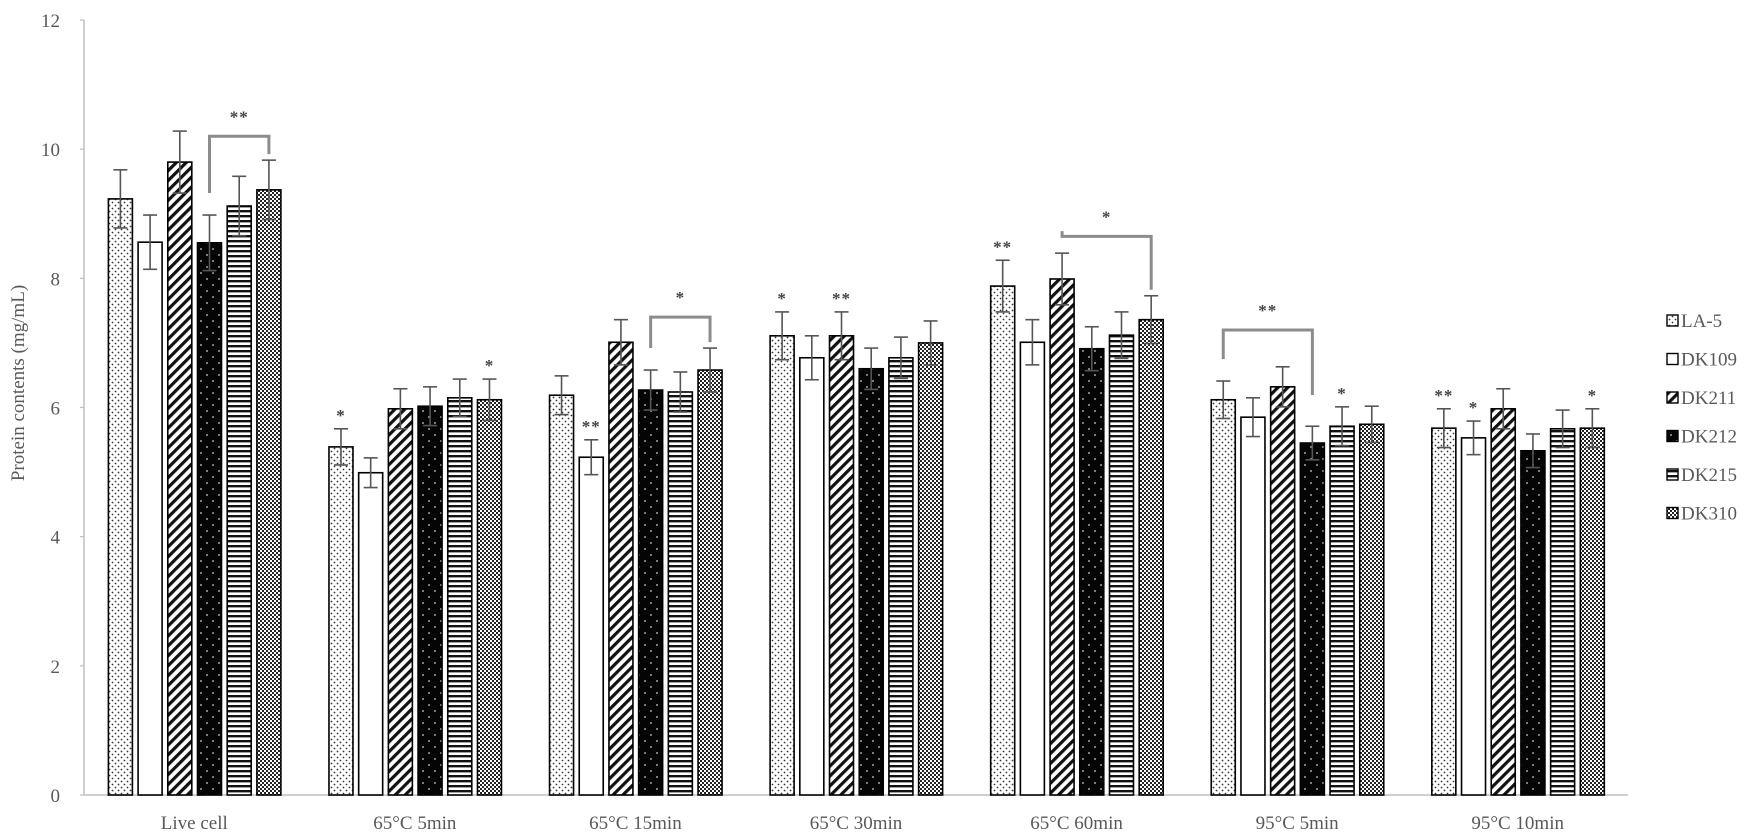  I want to click on legend-label: DK215, so click(1709, 475).